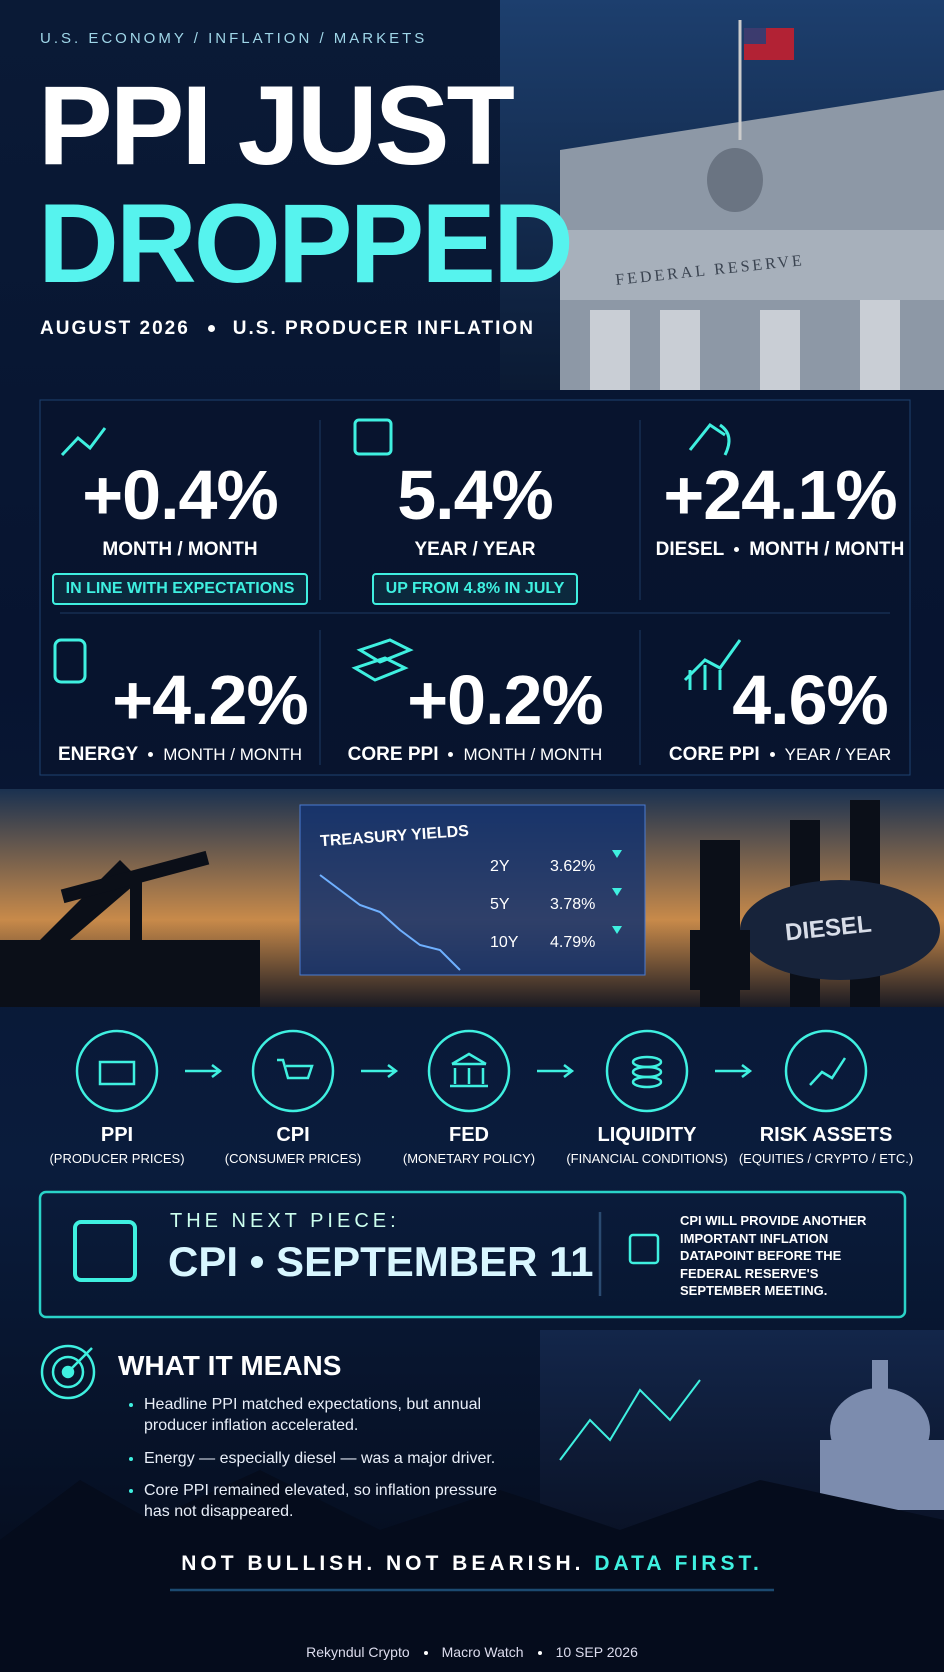  What do you see at coordinates (285, 1221) in the screenshot?
I see `next-kicker: THE NEXT PIECE:` at bounding box center [285, 1221].